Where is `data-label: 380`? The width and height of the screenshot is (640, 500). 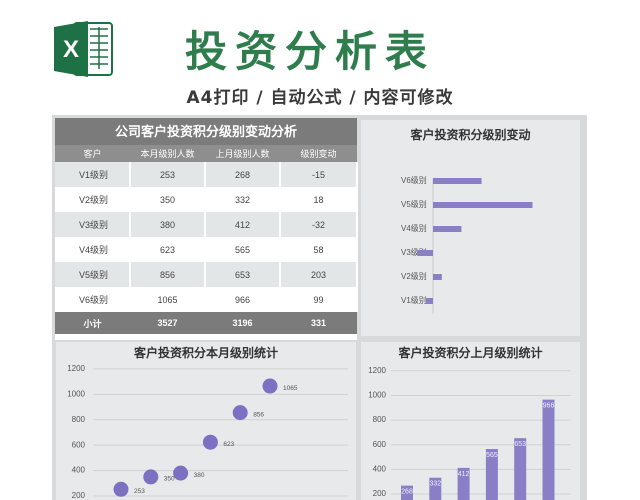 data-label: 380 is located at coordinates (199, 475).